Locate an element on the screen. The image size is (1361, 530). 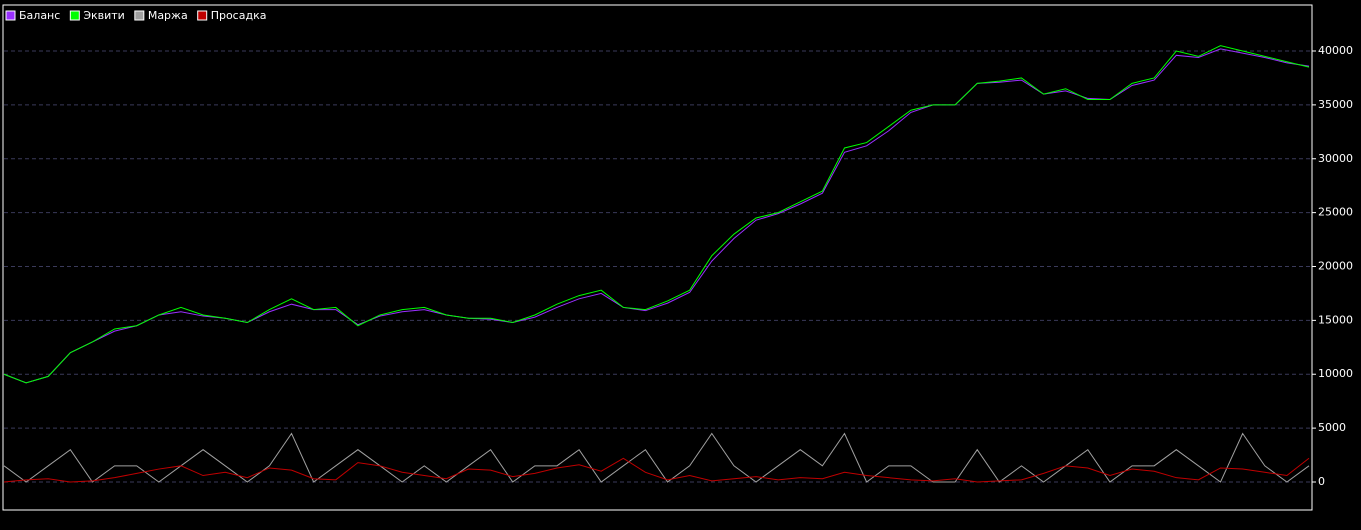
legend-label: Маржа is located at coordinates (168, 15).